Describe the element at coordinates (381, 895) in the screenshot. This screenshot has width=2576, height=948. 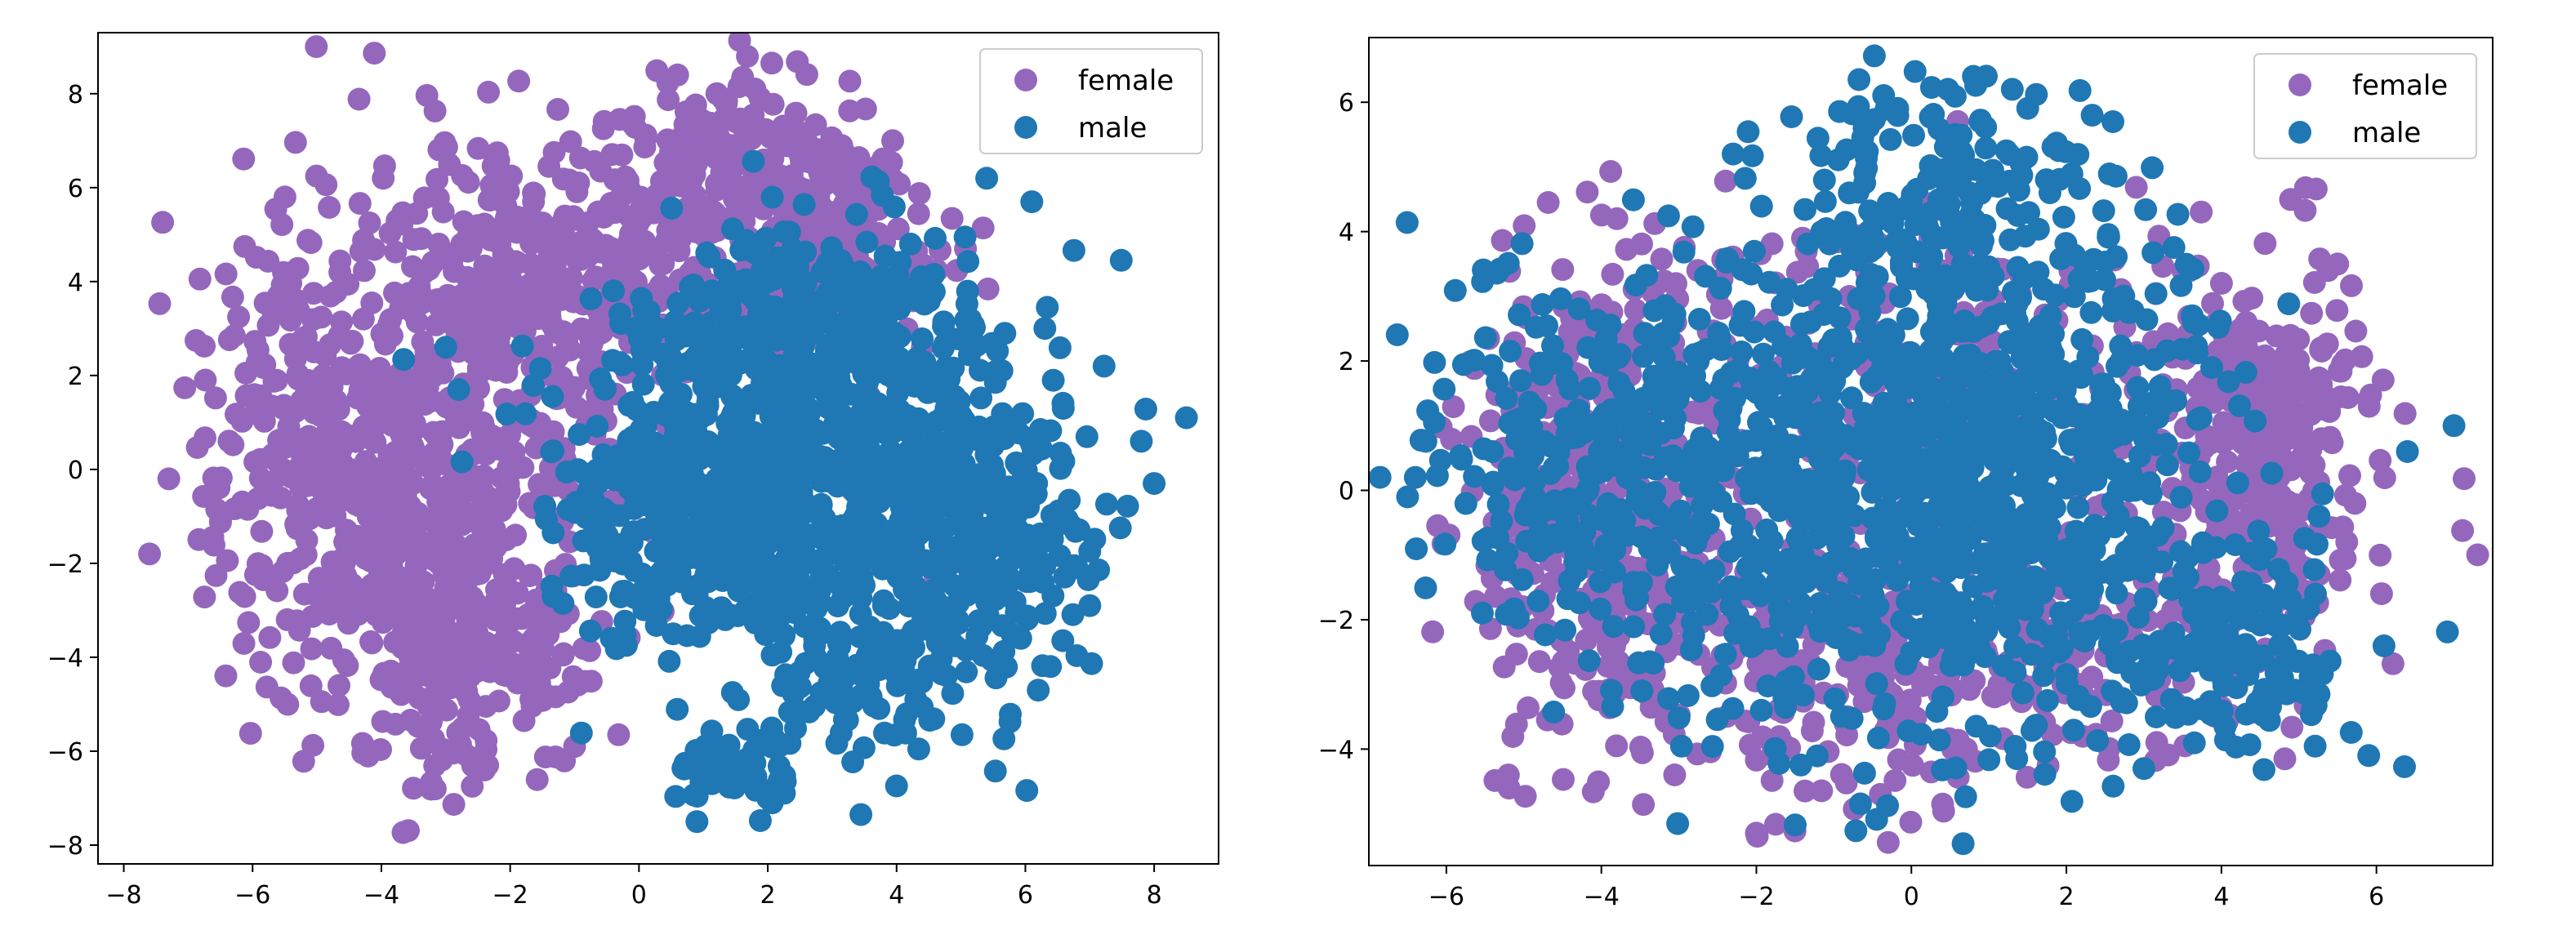
I see `x-tick-label: −4` at that location.